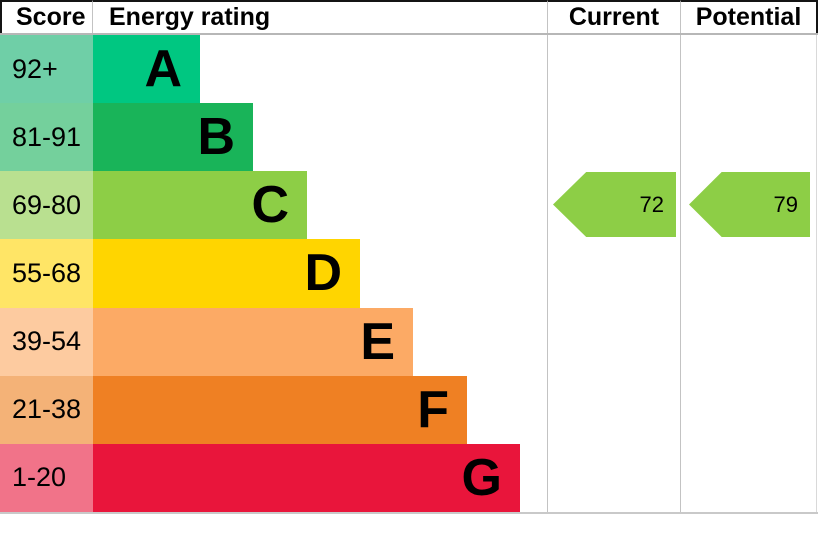  I want to click on score-range-cell: 69-80, so click(46, 205).